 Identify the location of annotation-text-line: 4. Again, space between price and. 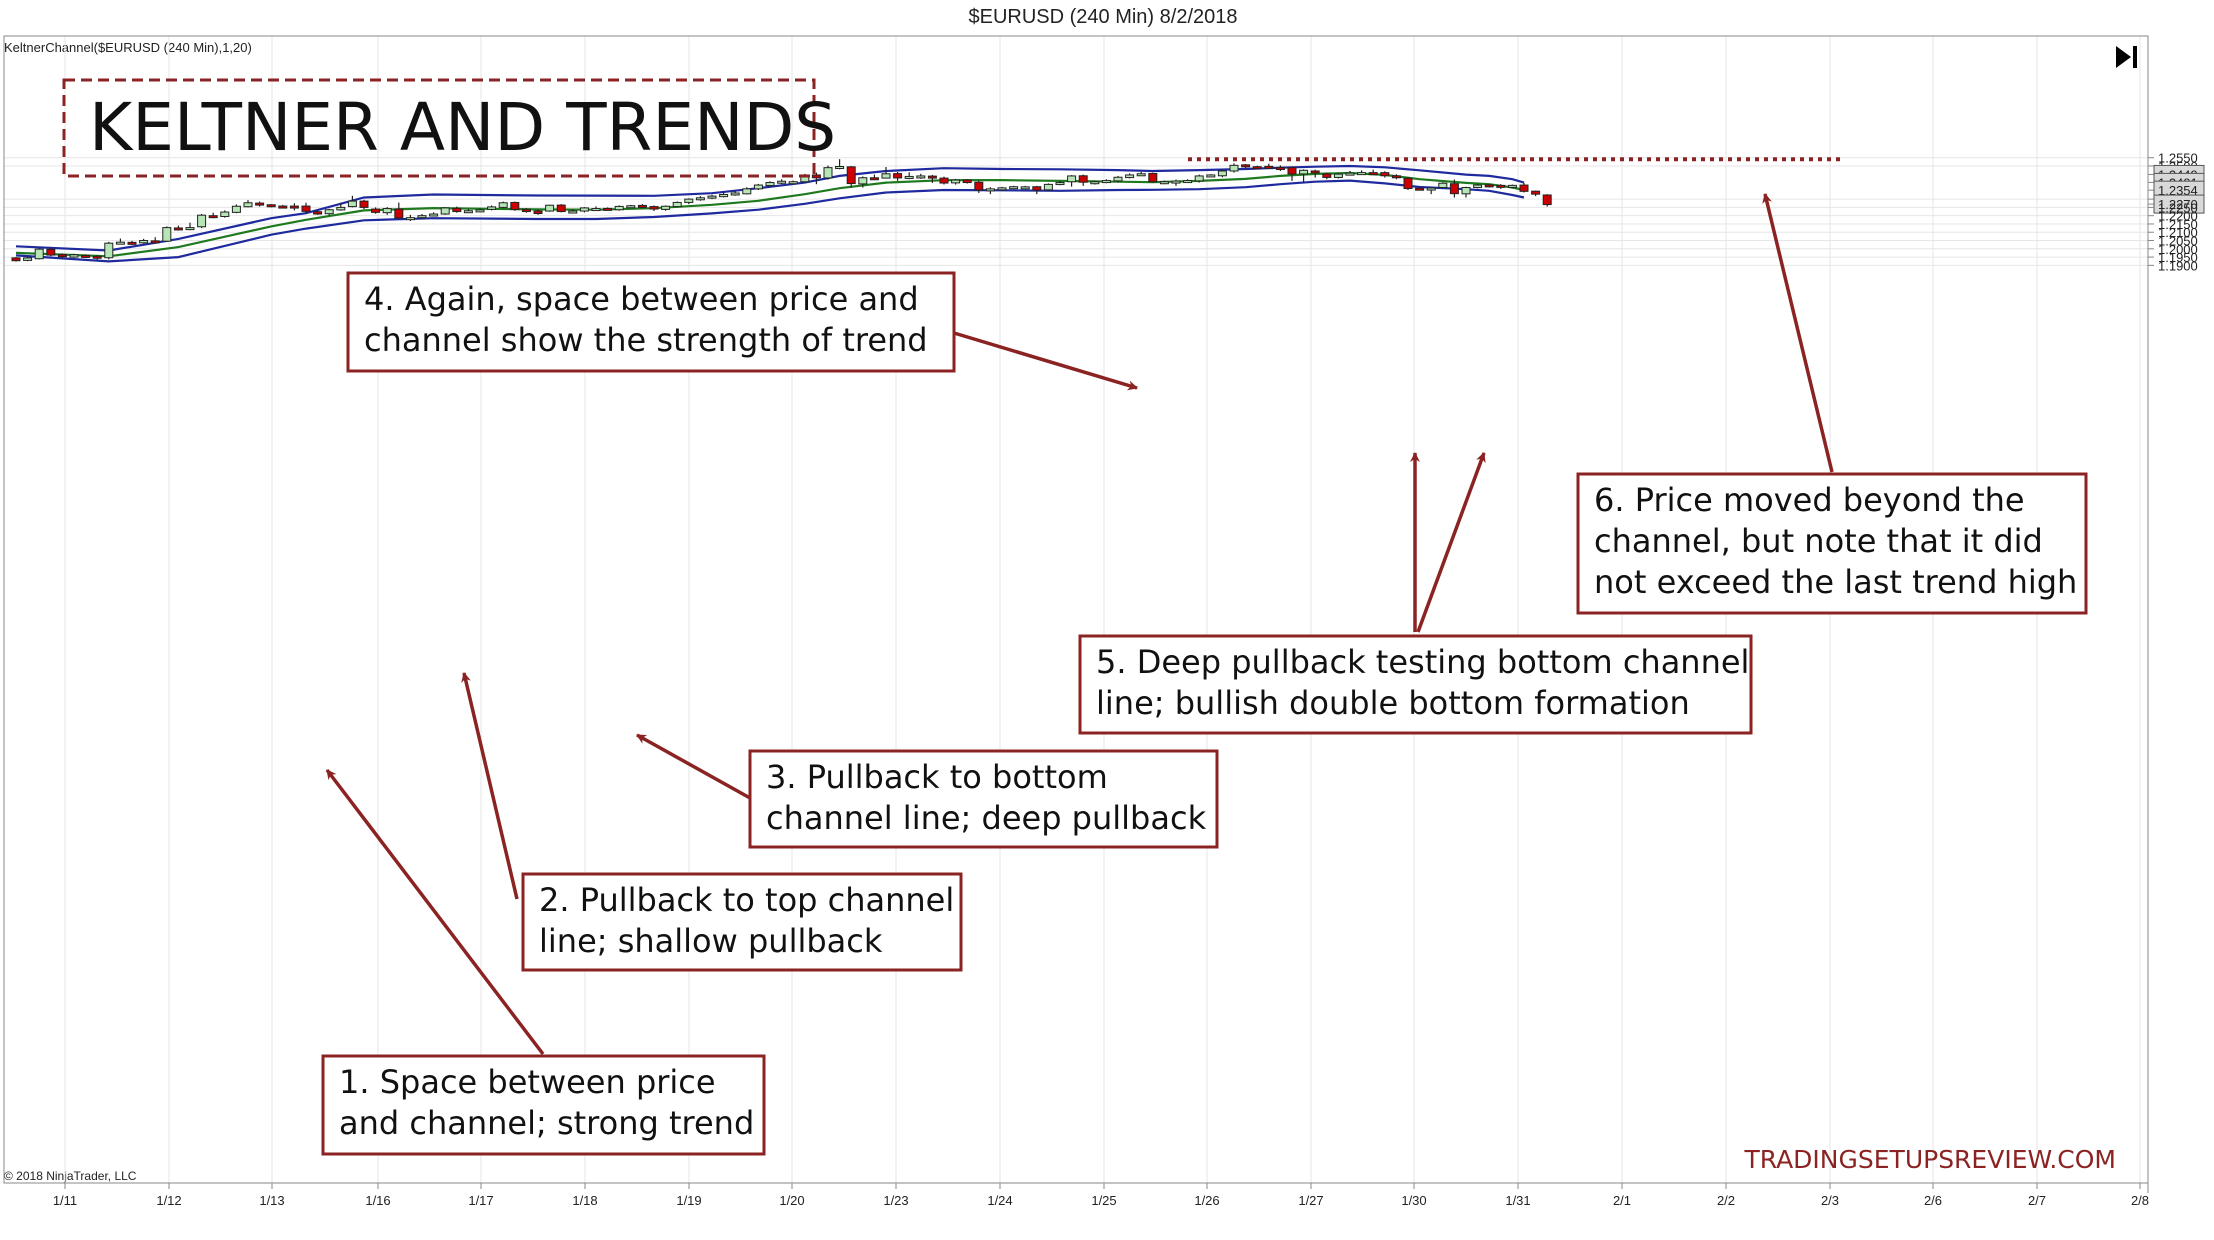
(641, 299).